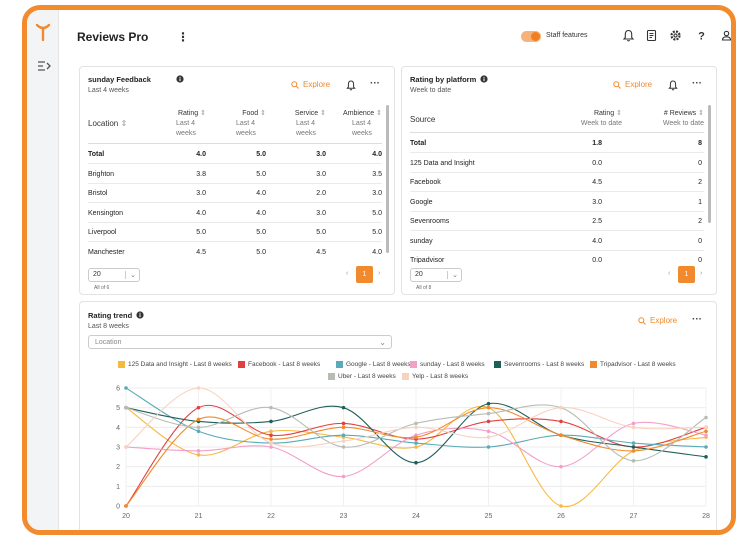 This screenshot has height=539, width=755. Describe the element at coordinates (44, 66) in the screenshot. I see `expand-sidebar-icon` at that location.